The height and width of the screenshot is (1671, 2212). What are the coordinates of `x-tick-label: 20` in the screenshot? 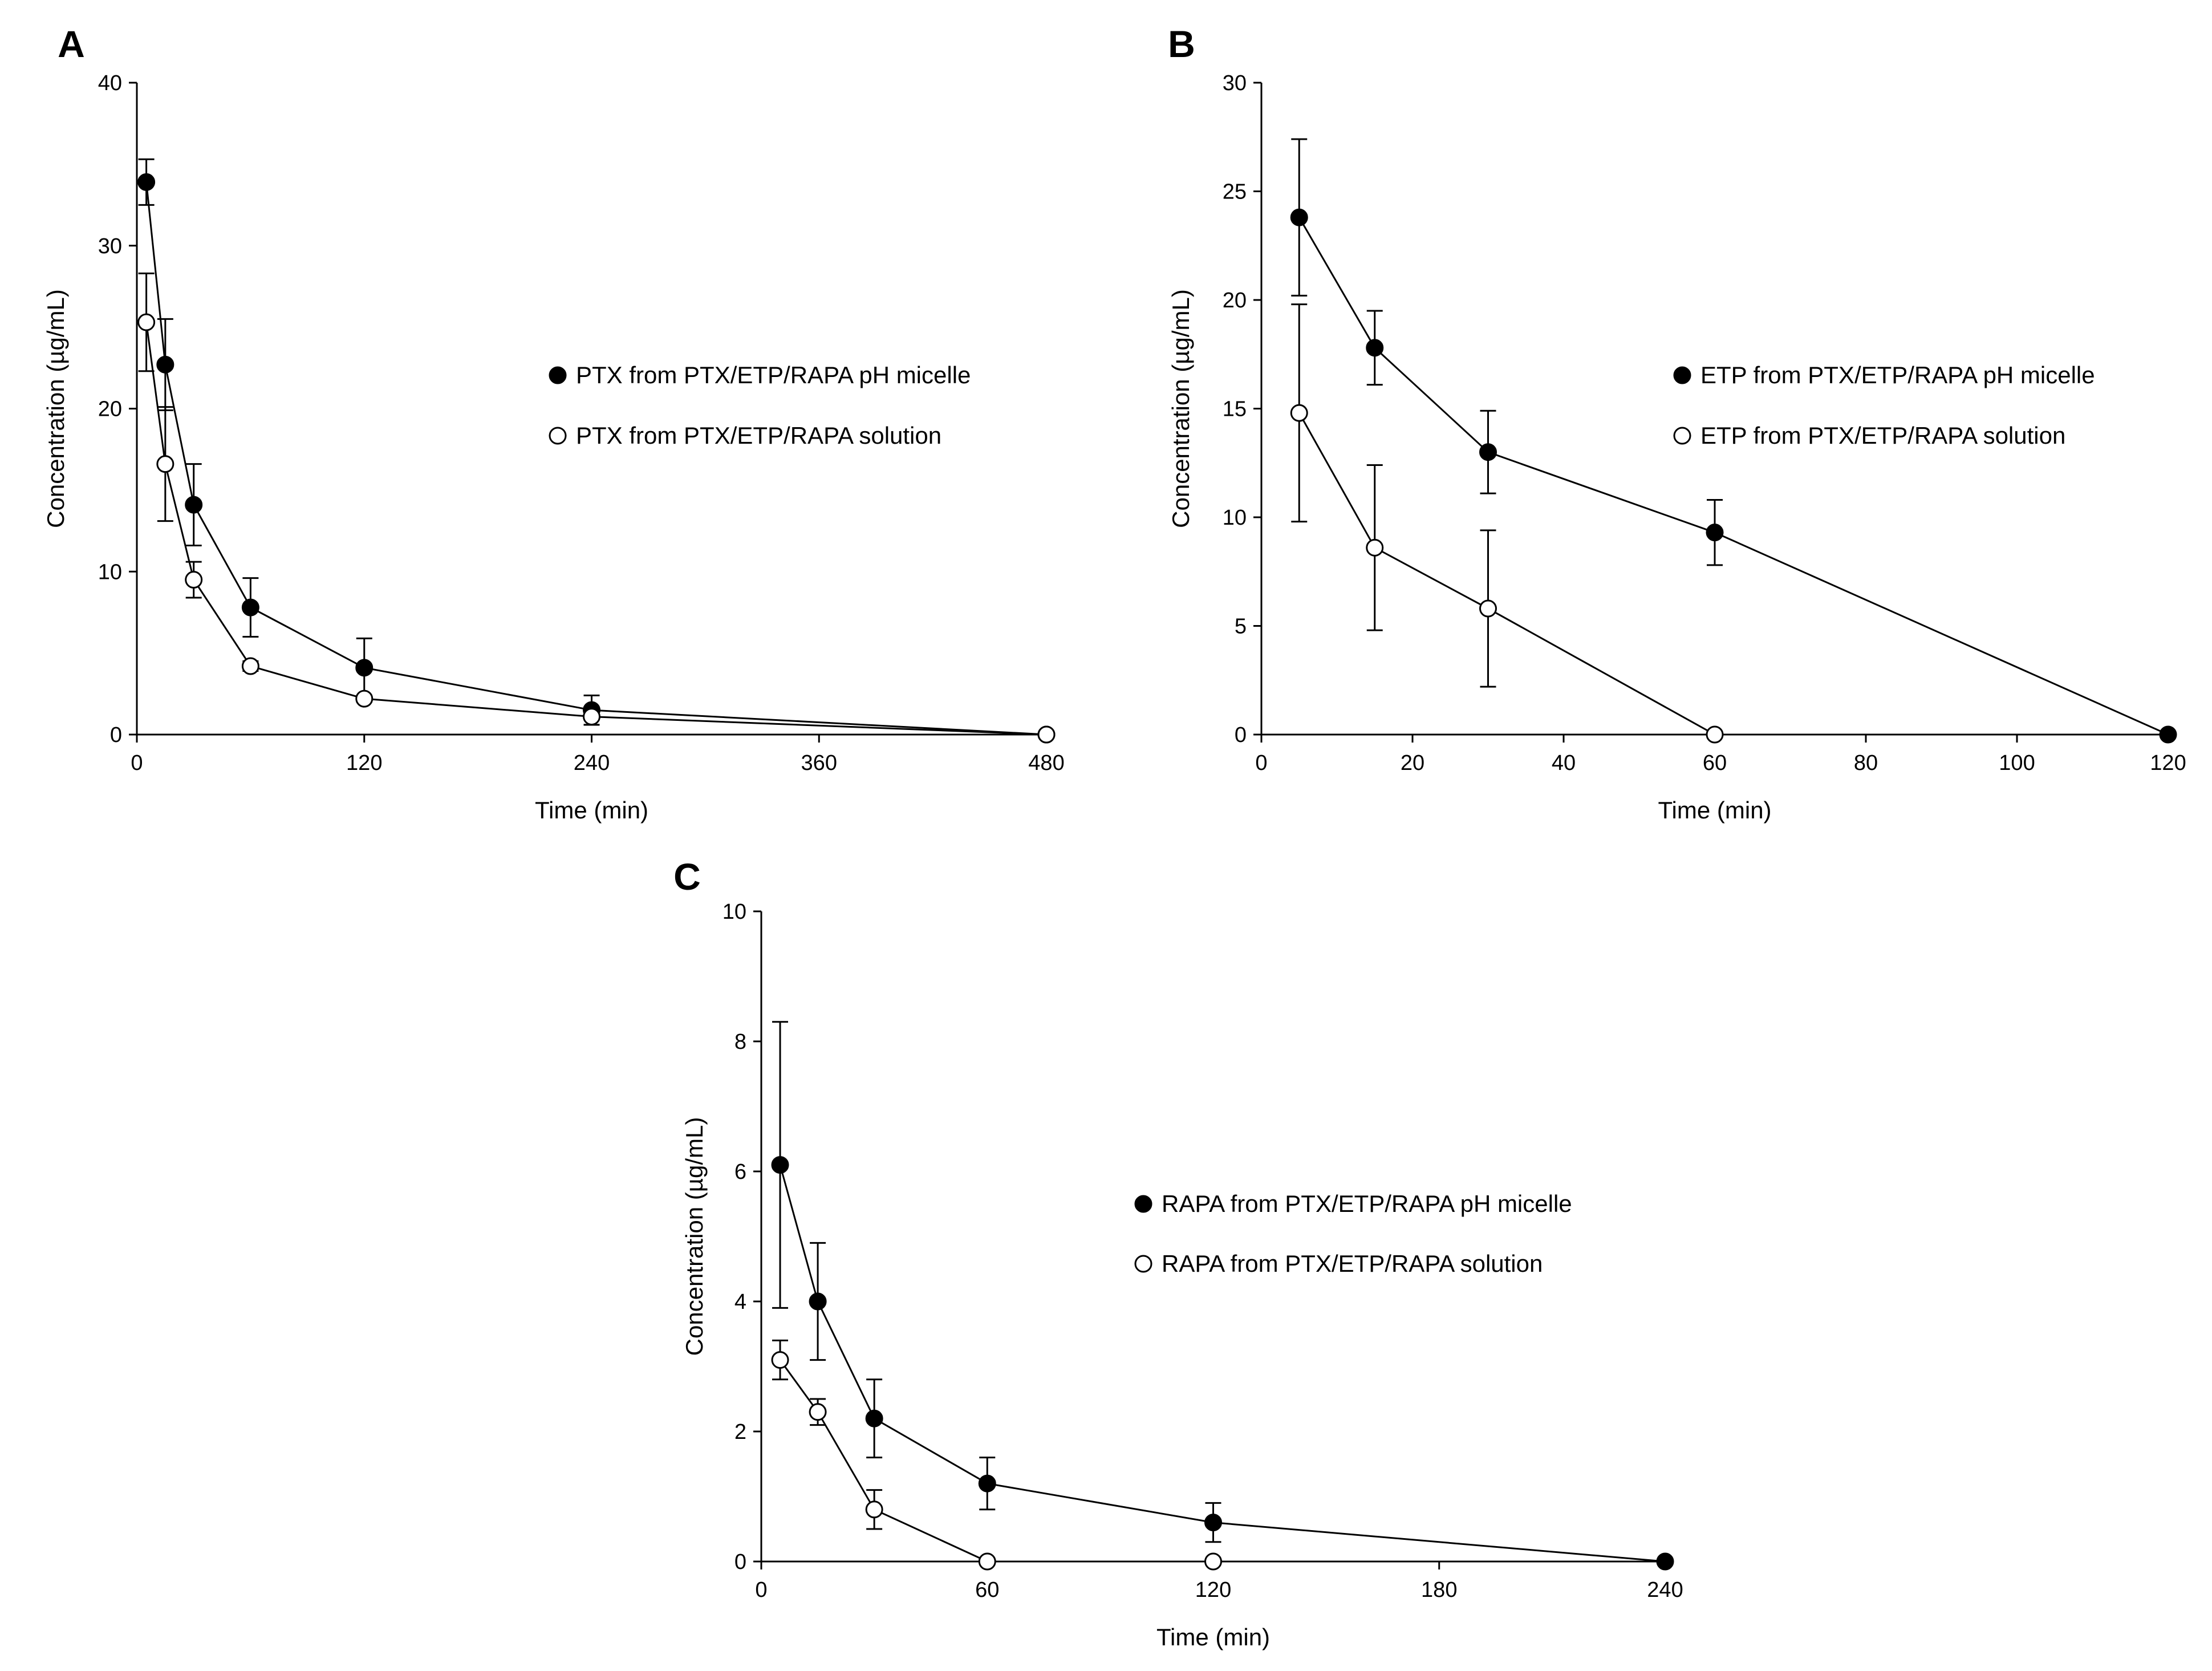 It's located at (1412, 763).